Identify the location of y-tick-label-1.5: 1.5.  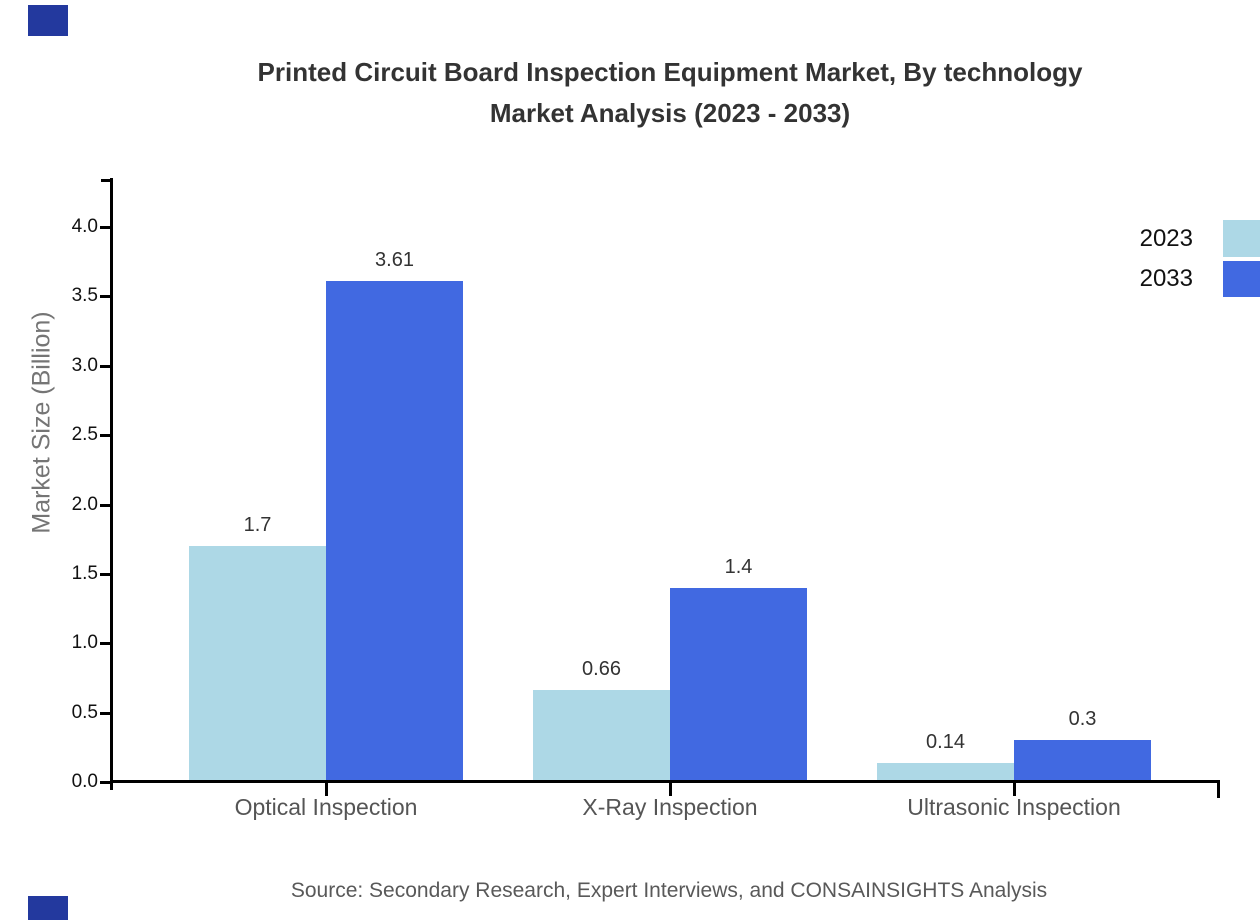
(84, 573).